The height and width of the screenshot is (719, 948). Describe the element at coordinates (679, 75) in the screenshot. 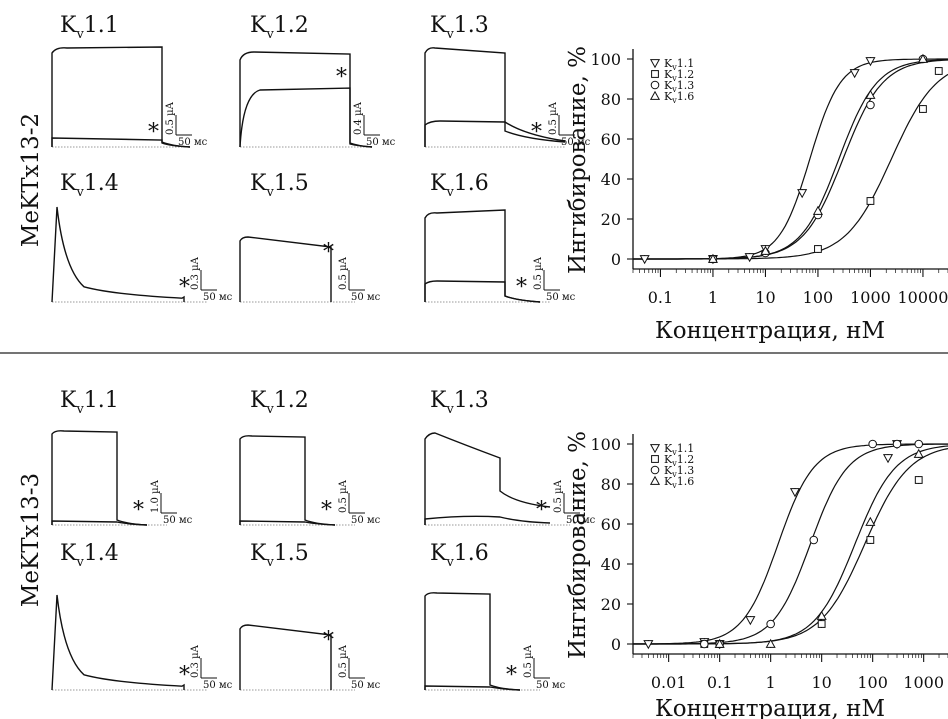

I see `legend-entry: Kv1.2` at that location.